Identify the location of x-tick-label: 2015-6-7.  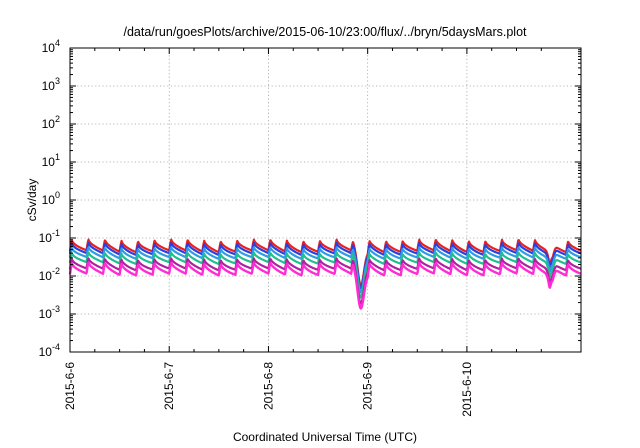
(169, 386).